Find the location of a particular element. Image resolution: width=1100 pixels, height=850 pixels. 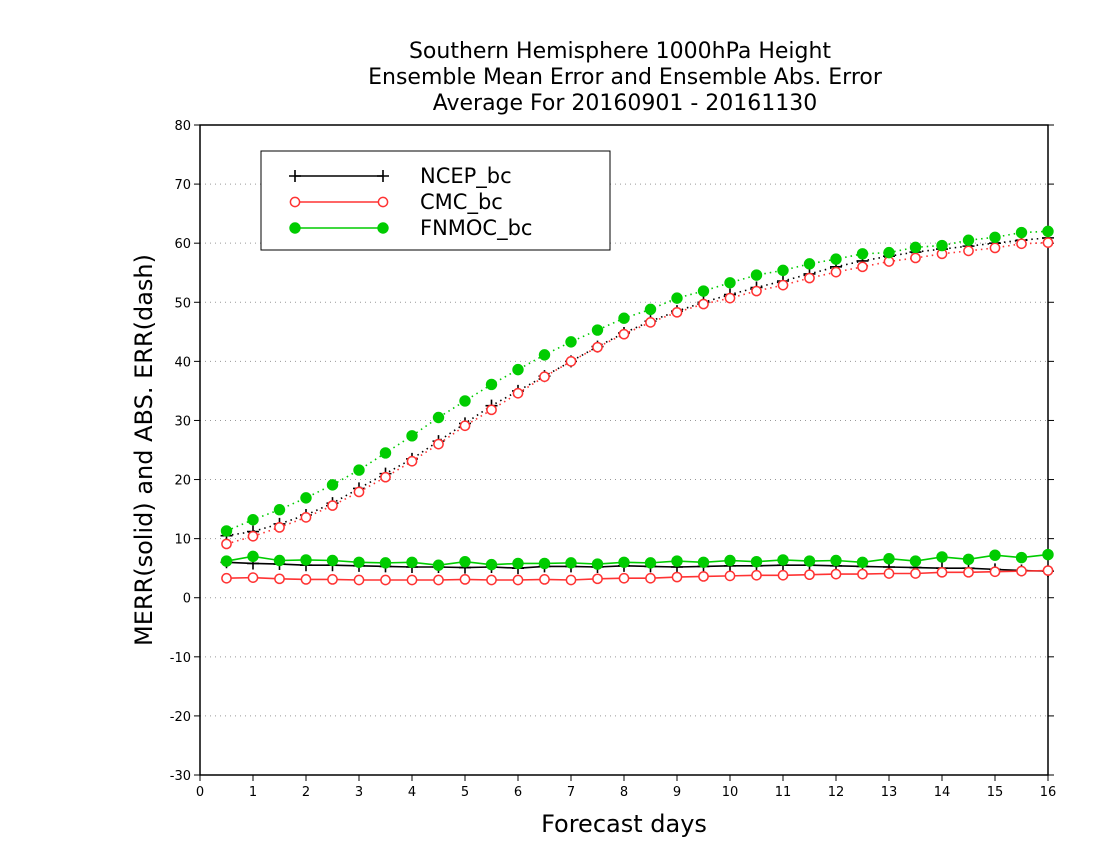

x-tick-label: 12 is located at coordinates (836, 792).